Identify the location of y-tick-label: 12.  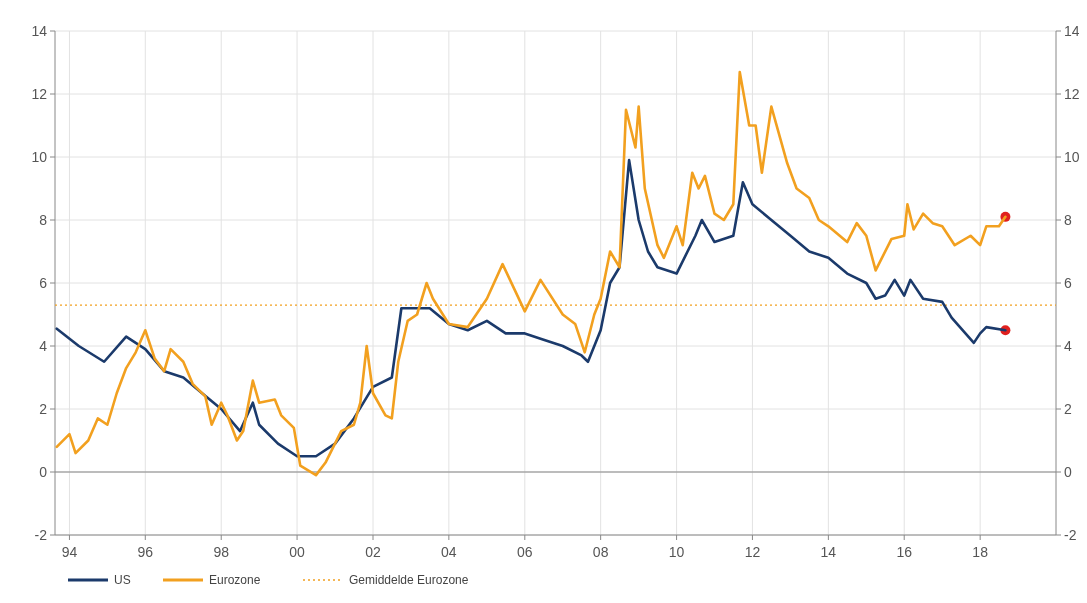
(39, 94).